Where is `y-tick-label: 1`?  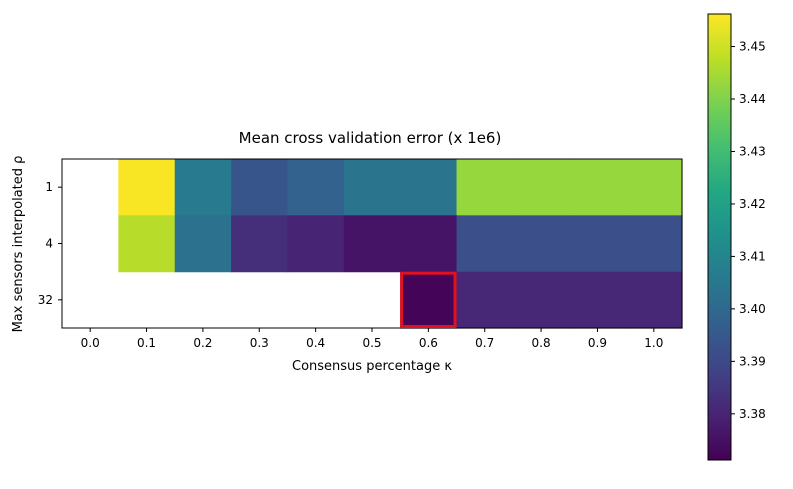
y-tick-label: 1 is located at coordinates (49, 187).